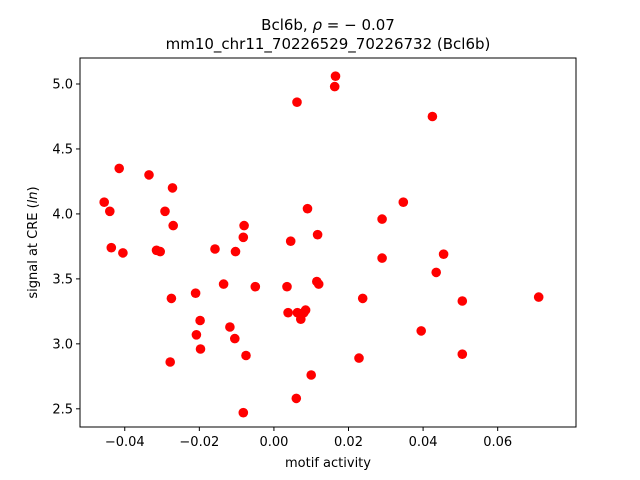 This screenshot has width=640, height=480. What do you see at coordinates (62, 149) in the screenshot?
I see `y-tick-label-4: 4.5` at bounding box center [62, 149].